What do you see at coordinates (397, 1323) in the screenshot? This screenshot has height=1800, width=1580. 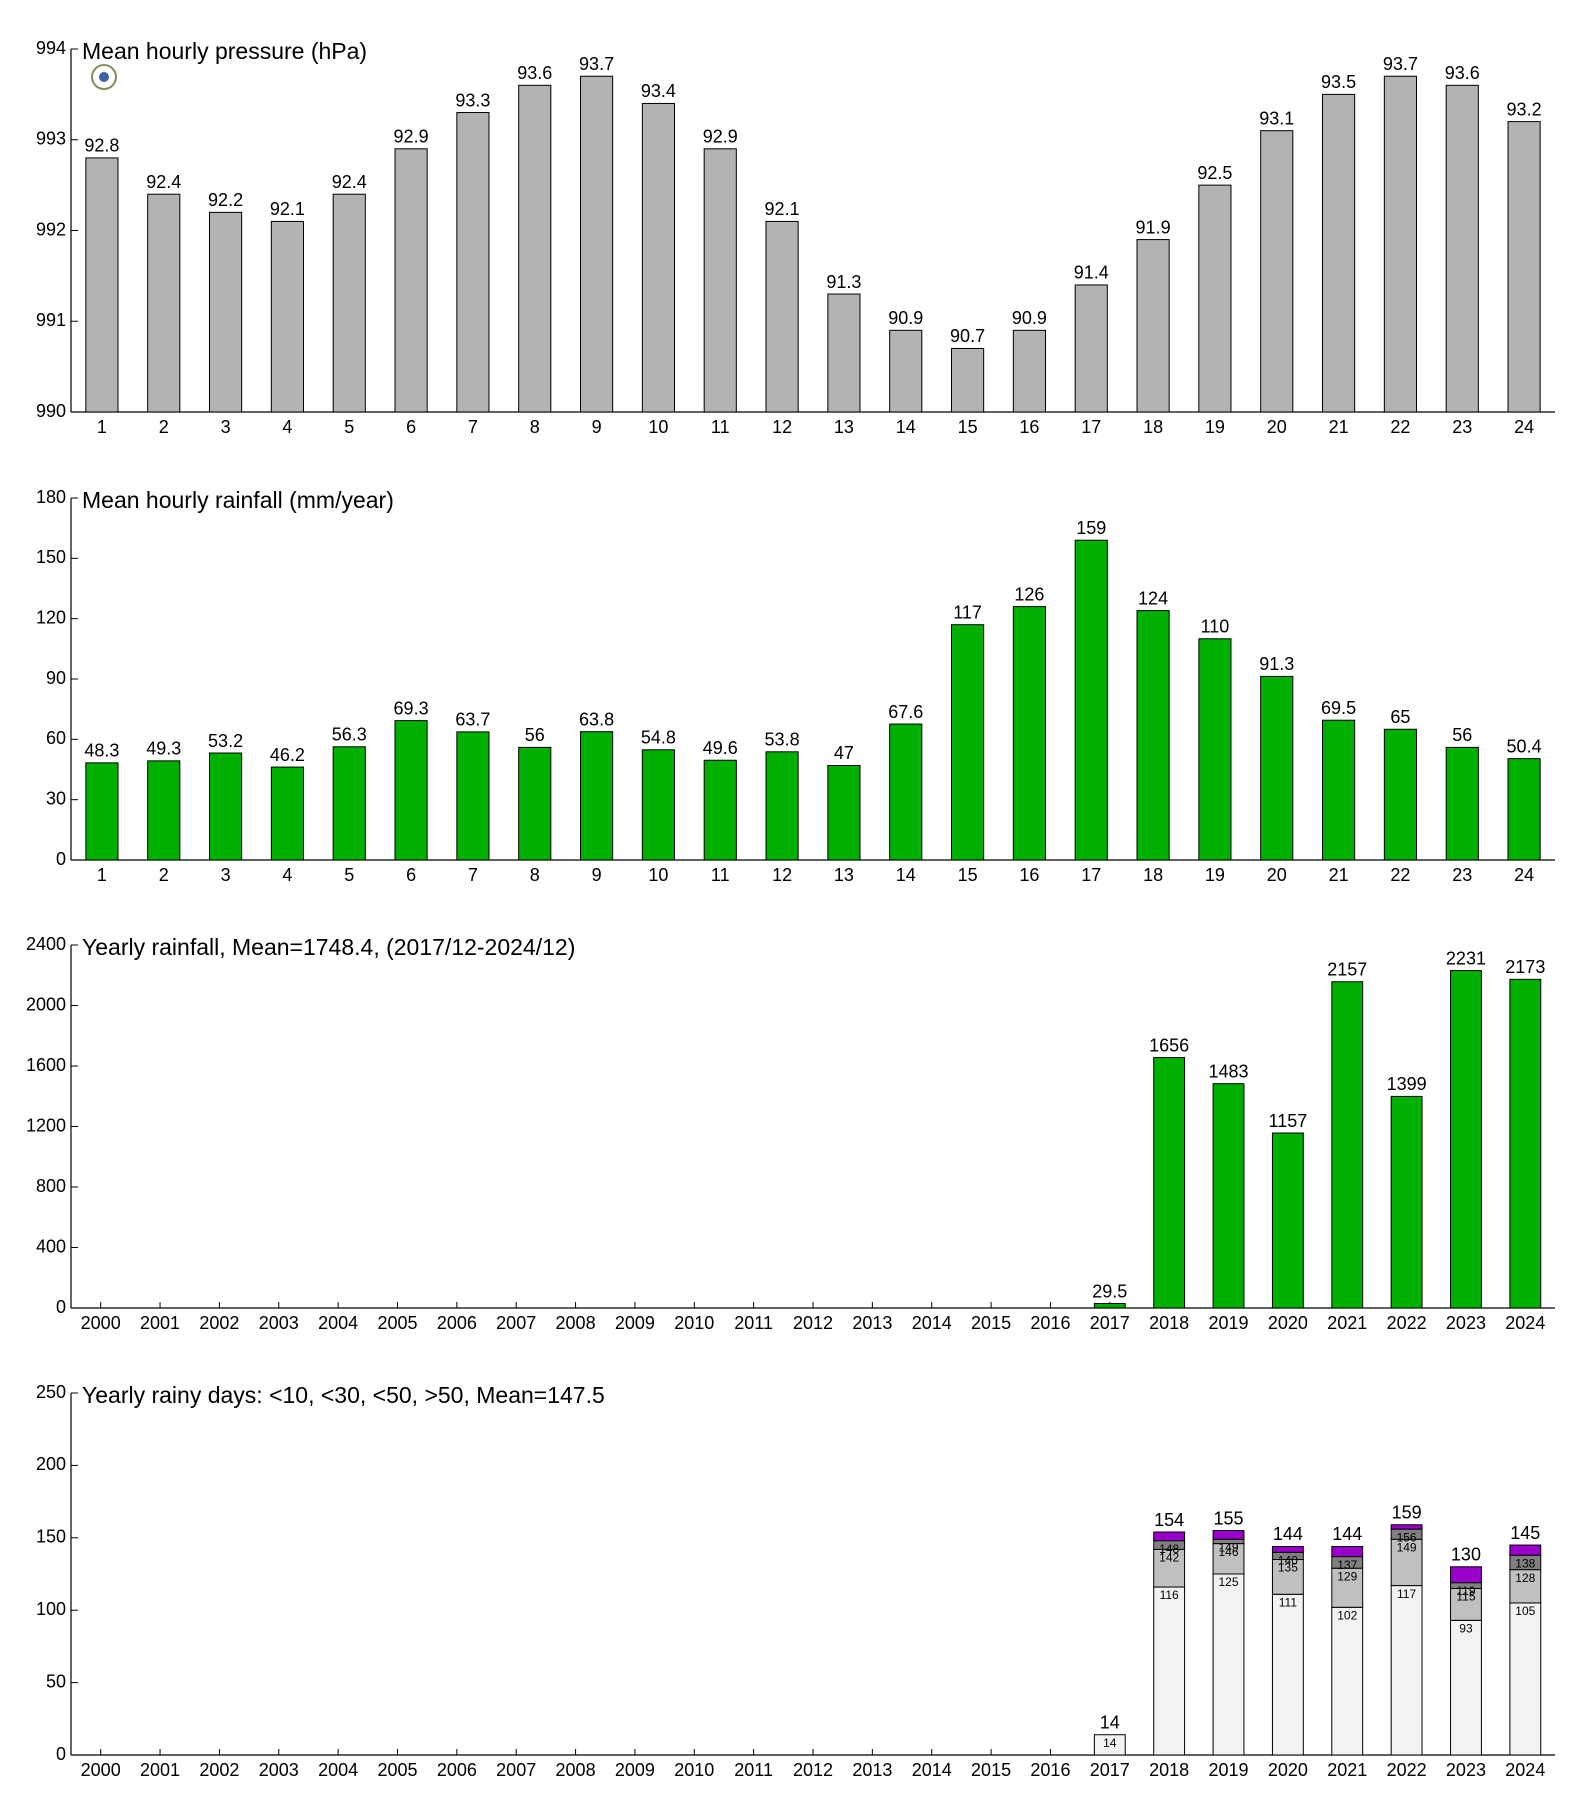 I see `x-tick-label: 2005` at bounding box center [397, 1323].